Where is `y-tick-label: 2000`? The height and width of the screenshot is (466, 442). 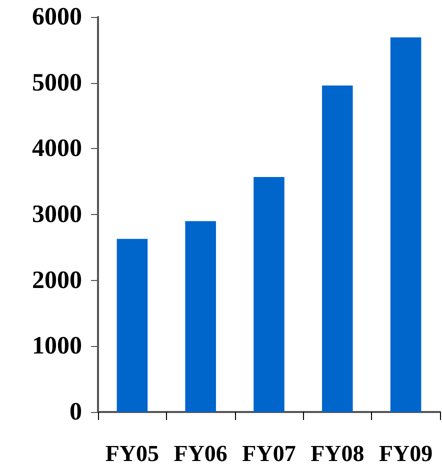
y-tick-label: 2000 is located at coordinates (57, 280).